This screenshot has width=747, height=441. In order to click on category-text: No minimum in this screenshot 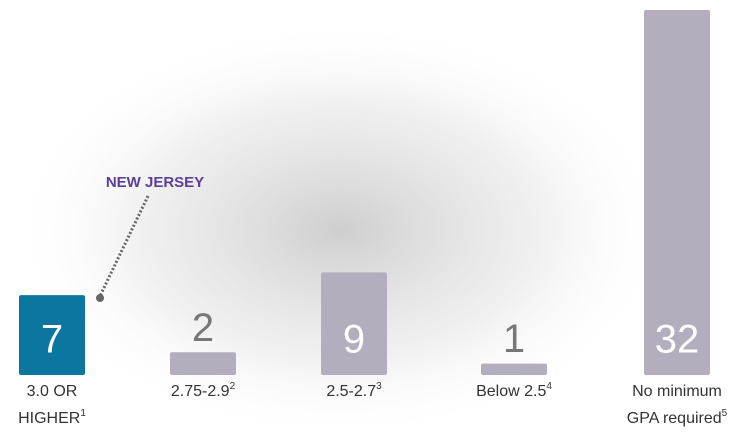, I will do `click(677, 391)`.